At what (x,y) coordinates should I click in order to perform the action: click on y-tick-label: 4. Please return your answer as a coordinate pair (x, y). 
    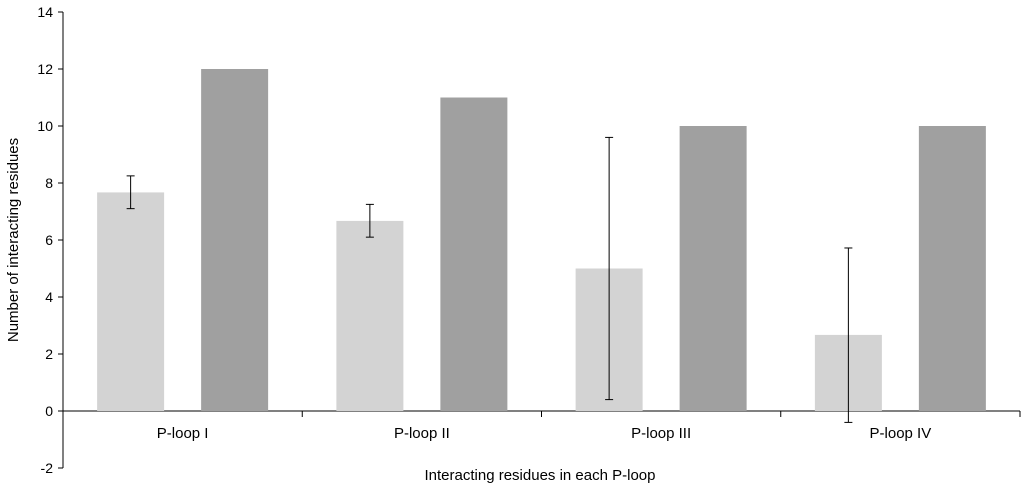
    Looking at the image, I should click on (49, 297).